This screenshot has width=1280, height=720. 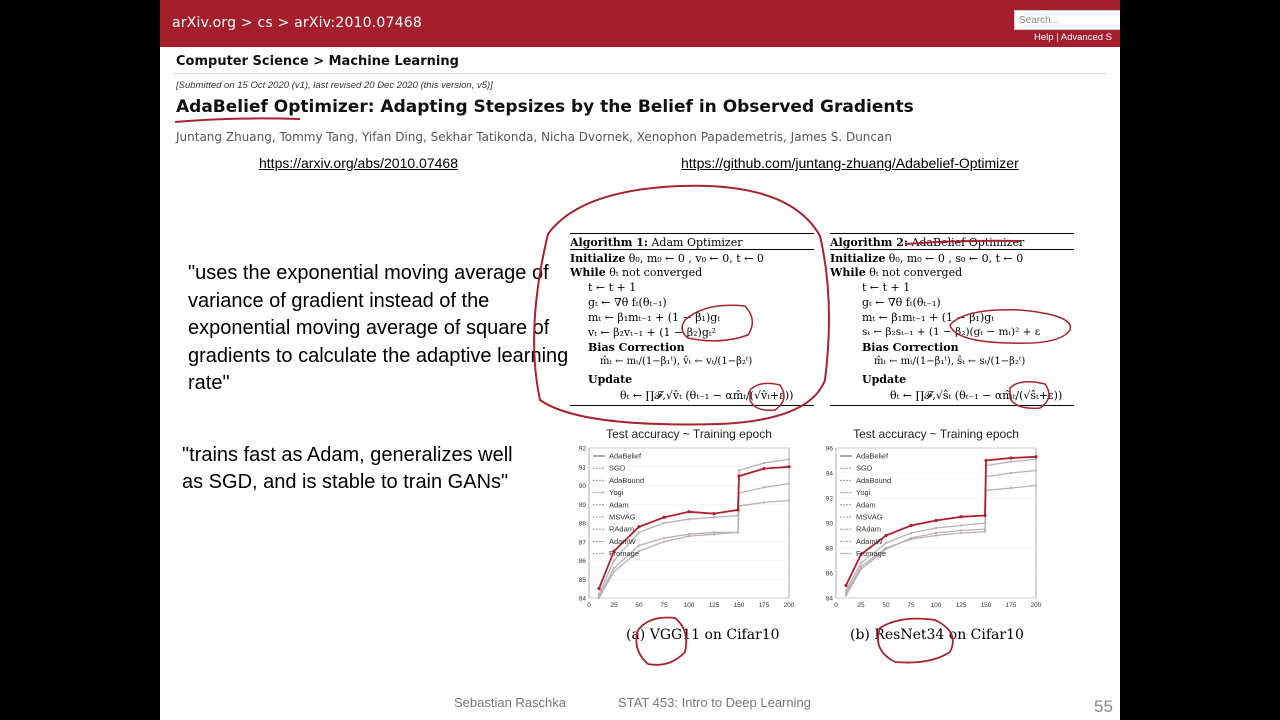 I want to click on init-line: Initialize θ₀, m₀ ← 0 , s₀ ← 0, t ← 0, so click(x=927, y=258).